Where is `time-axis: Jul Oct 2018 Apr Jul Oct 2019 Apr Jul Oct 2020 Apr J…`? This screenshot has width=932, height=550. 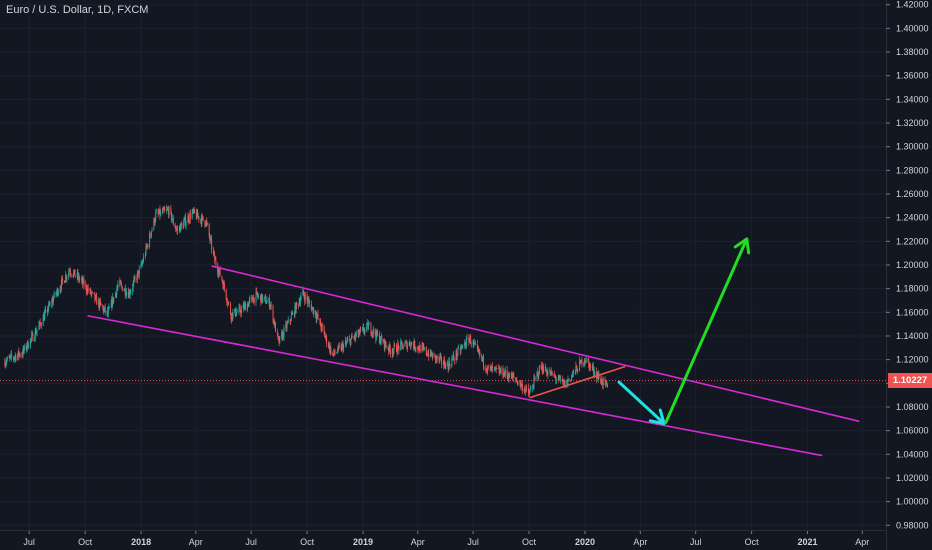 time-axis: Jul Oct 2018 Apr Jul Oct 2019 Apr Jul Oct 2020 Apr J… is located at coordinates (443, 538).